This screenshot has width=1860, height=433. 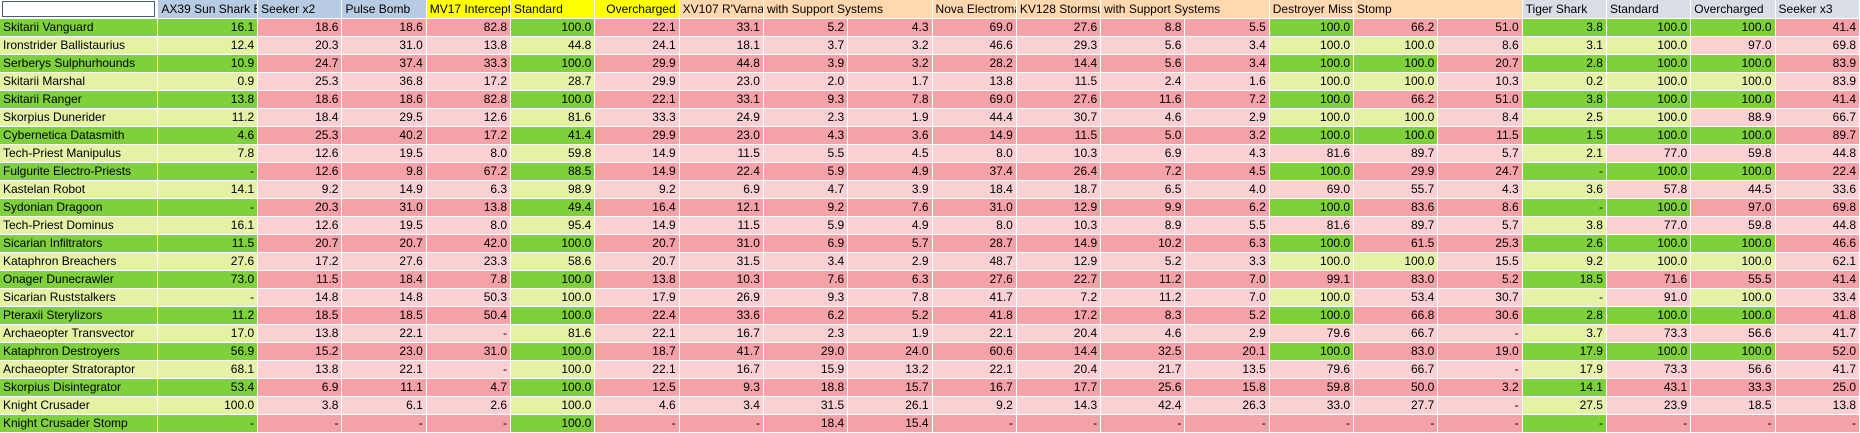 I want to click on value-cell: 10.9, so click(x=208, y=63).